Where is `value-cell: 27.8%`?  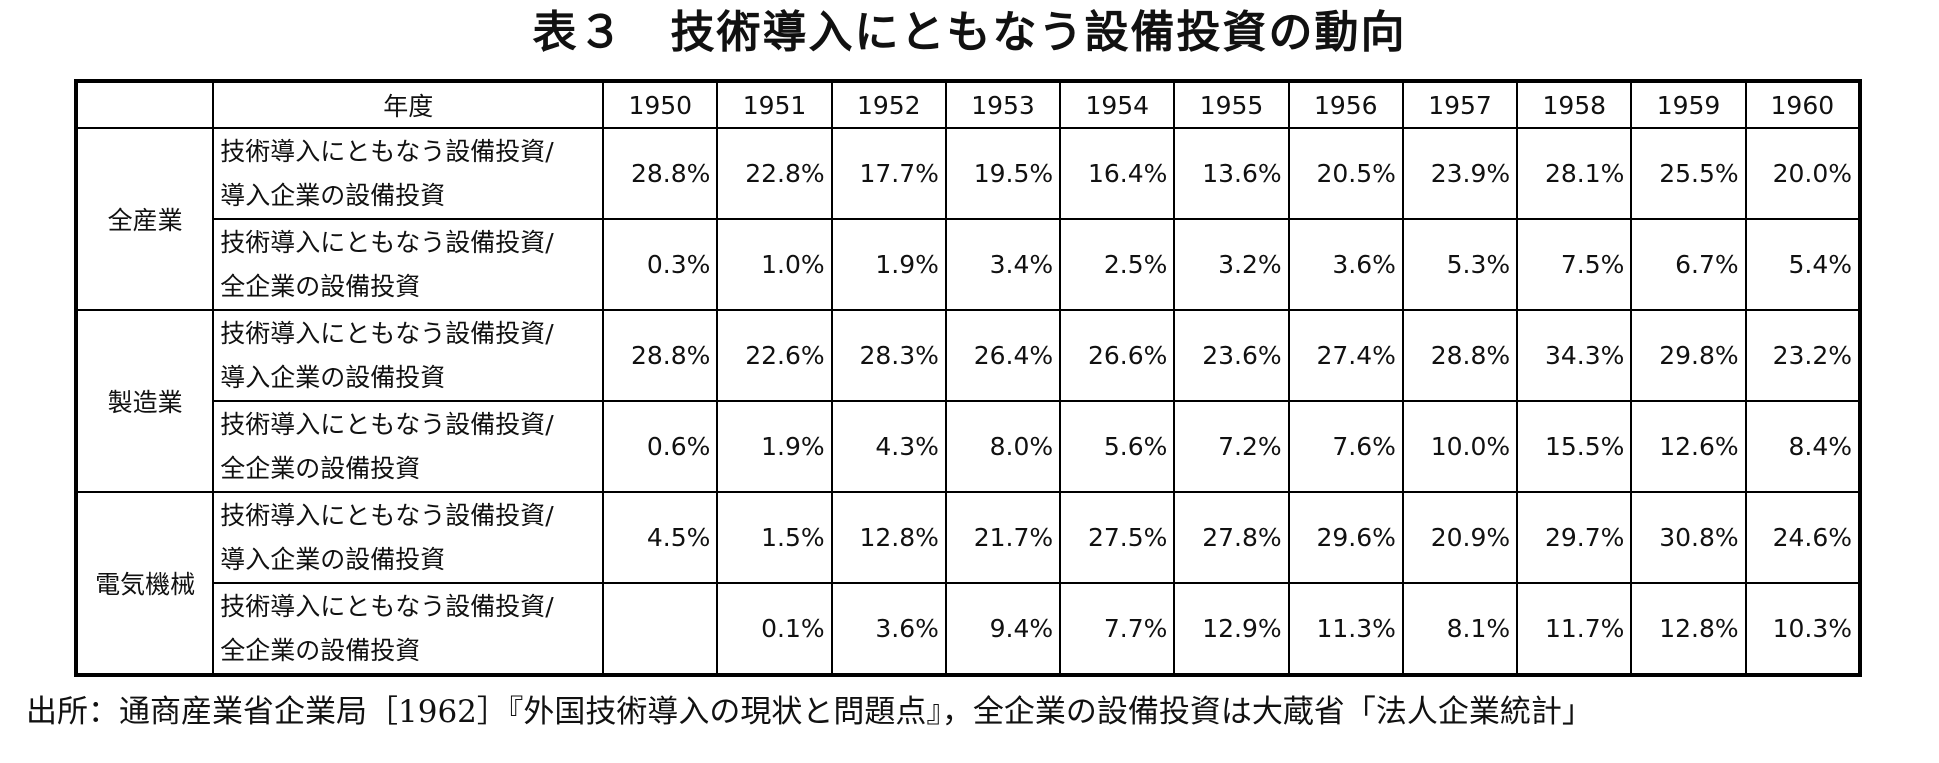
value-cell: 27.8% is located at coordinates (1231, 537).